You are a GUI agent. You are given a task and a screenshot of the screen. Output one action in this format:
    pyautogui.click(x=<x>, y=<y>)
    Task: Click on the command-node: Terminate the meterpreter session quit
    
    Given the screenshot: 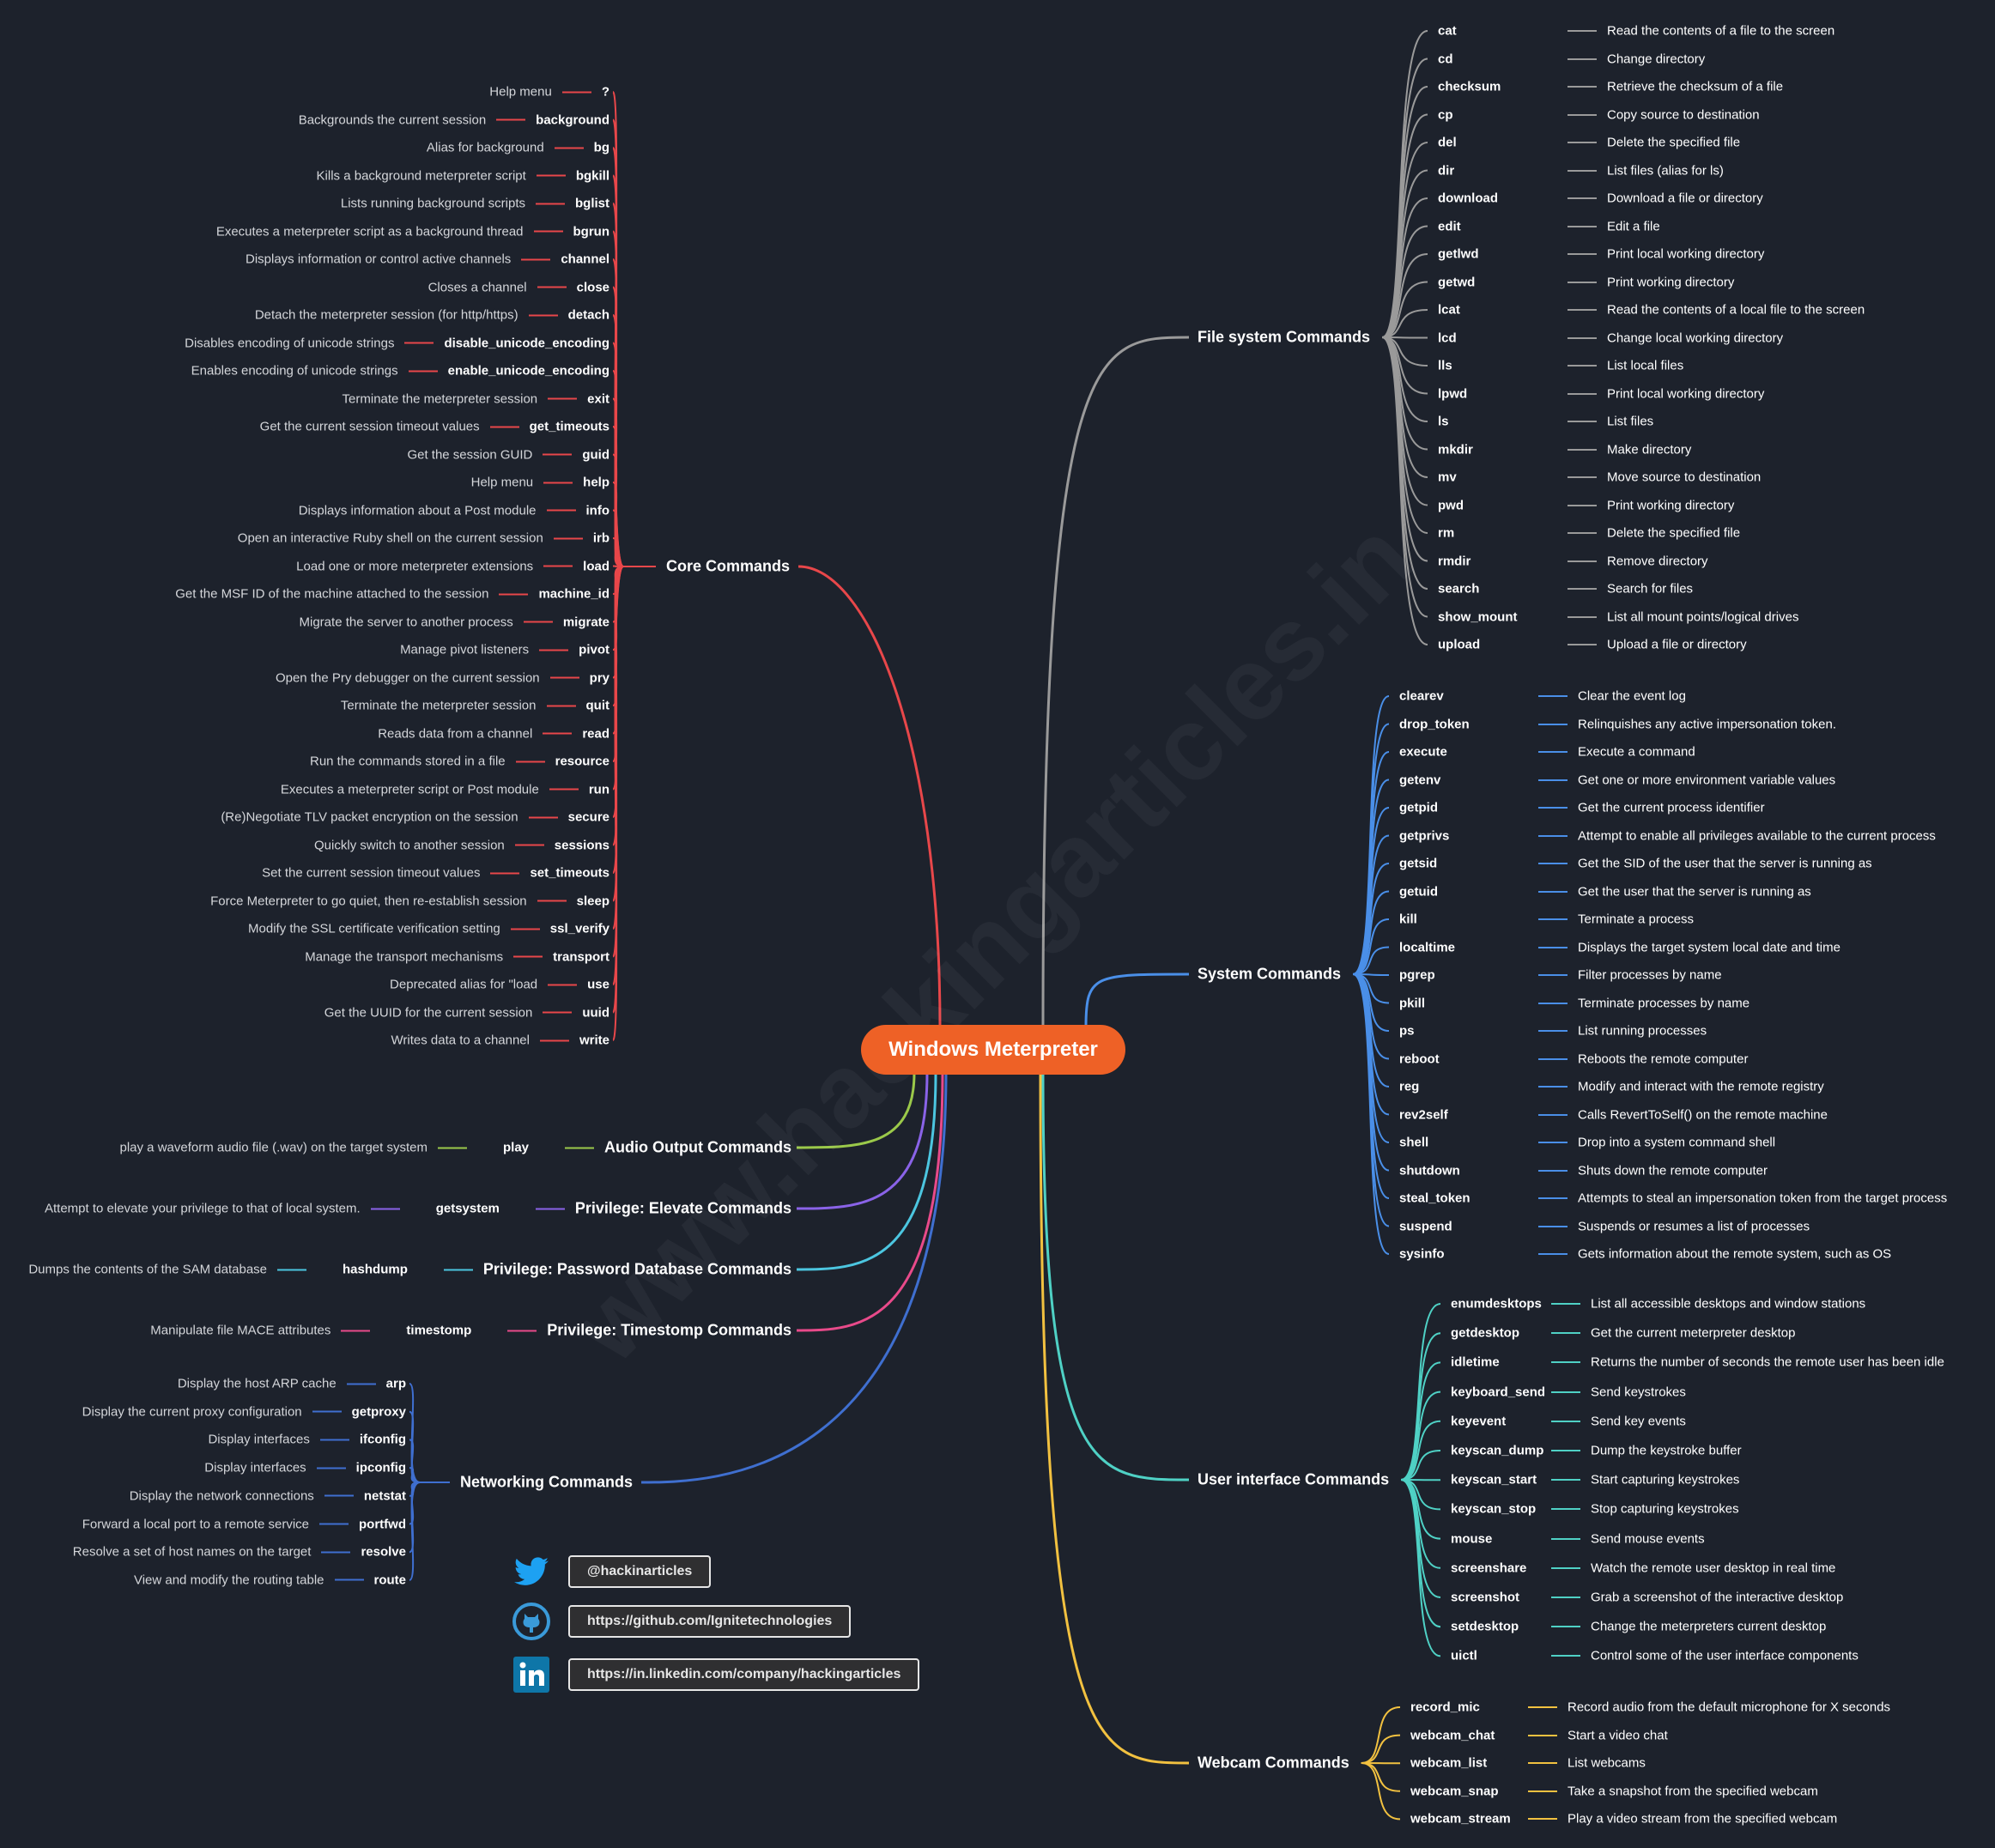 What is the action you would take?
    pyautogui.click(x=475, y=706)
    